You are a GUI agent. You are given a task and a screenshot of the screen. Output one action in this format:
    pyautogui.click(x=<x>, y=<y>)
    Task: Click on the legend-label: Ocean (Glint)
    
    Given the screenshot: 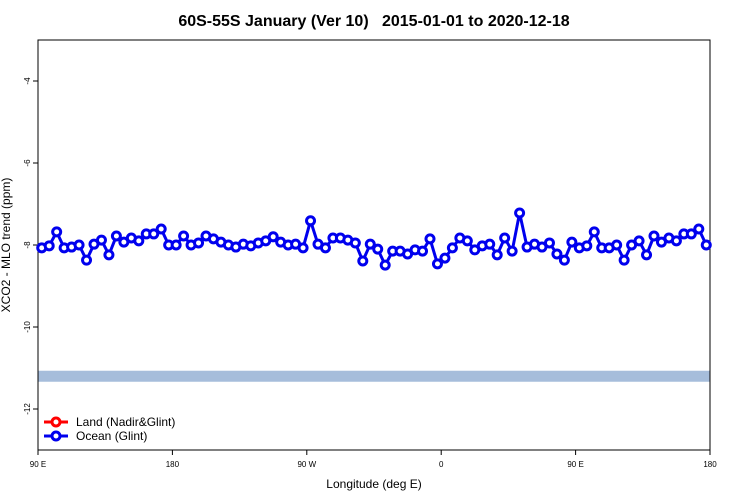 What is the action you would take?
    pyautogui.click(x=111, y=436)
    